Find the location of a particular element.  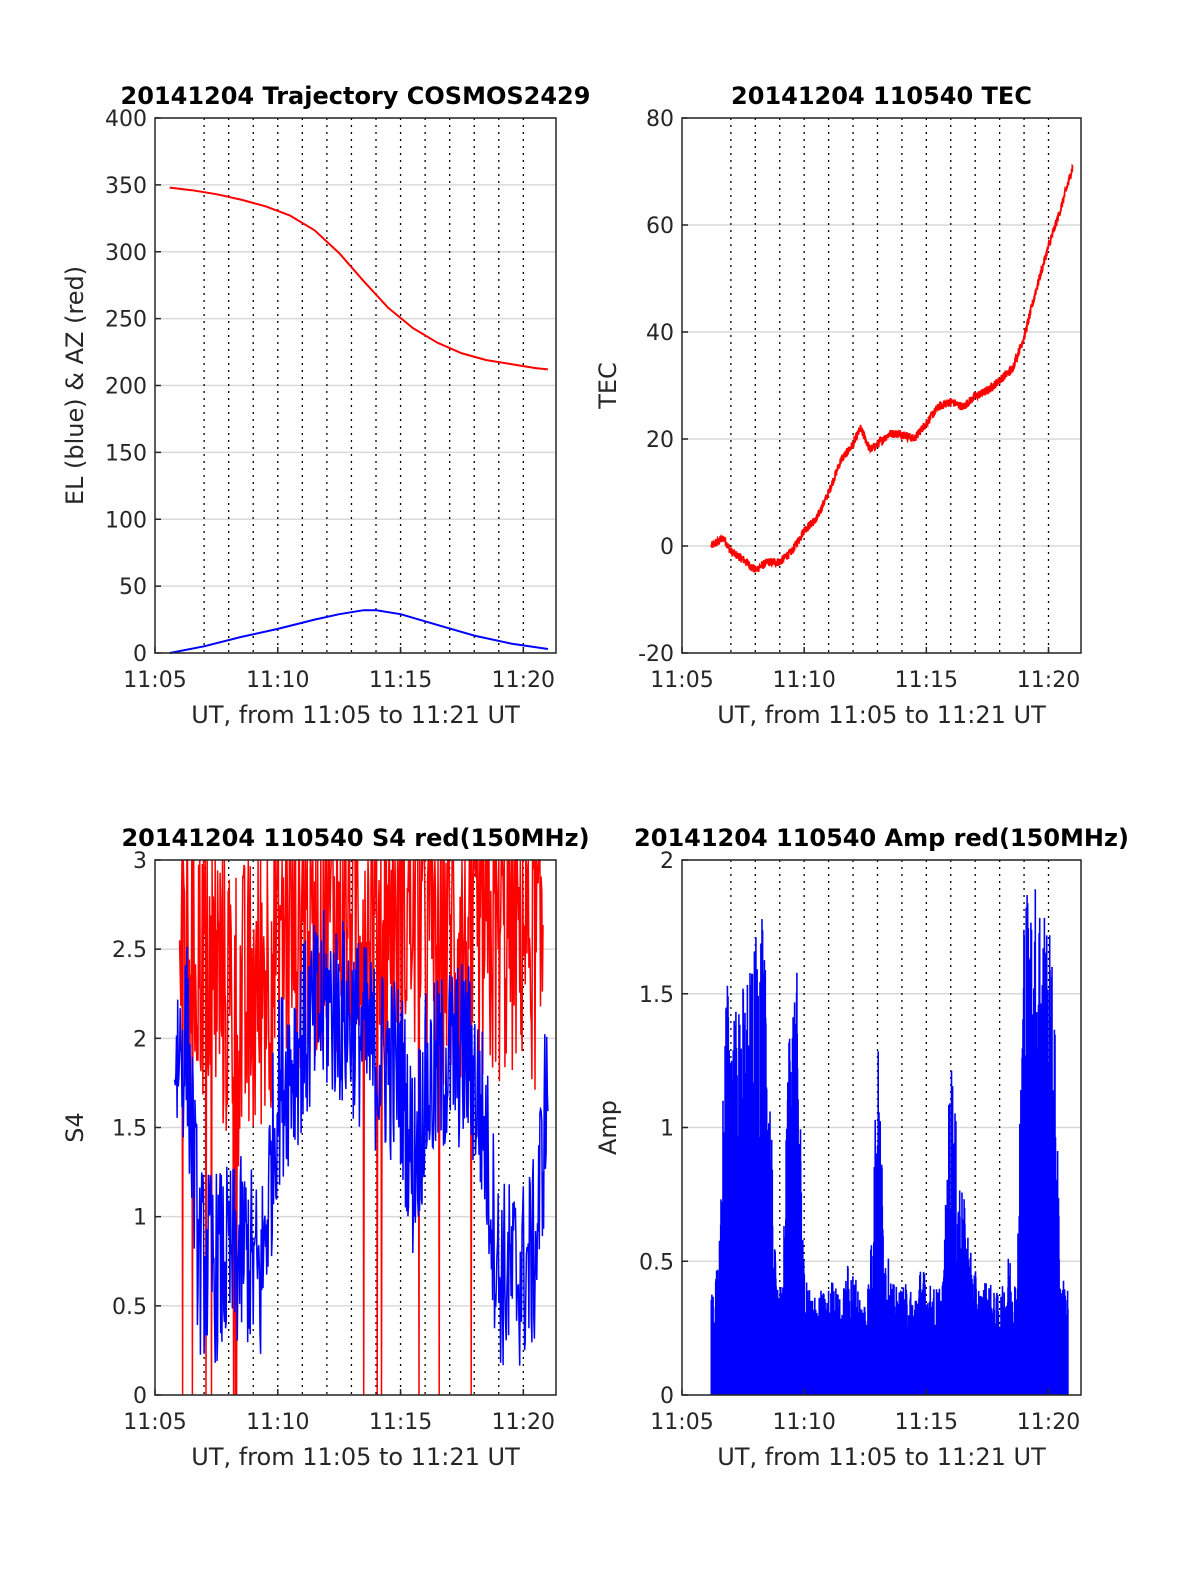

axes-box is located at coordinates (881, 385).